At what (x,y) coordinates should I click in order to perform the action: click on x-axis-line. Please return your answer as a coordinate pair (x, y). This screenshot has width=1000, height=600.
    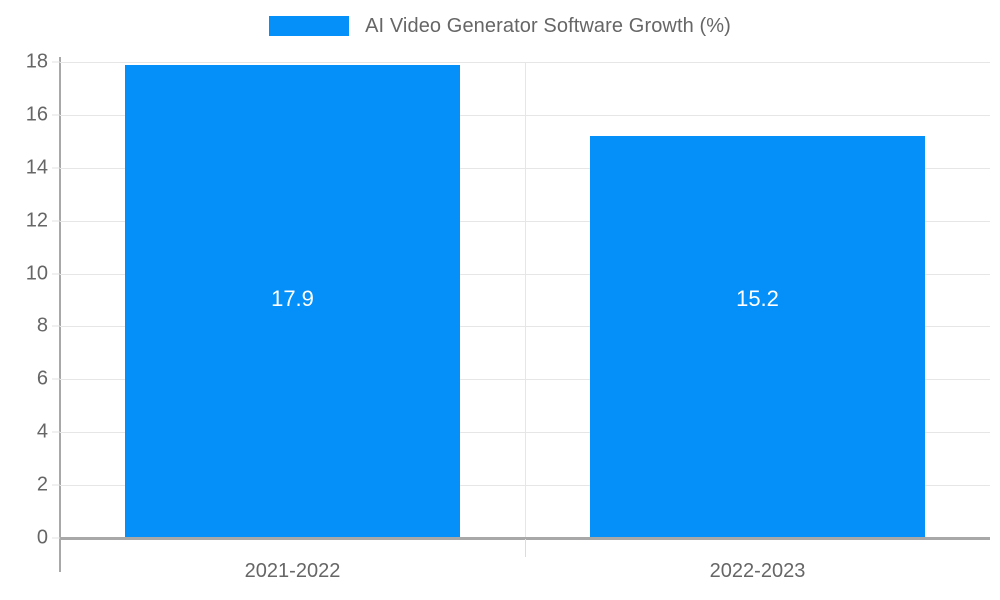
    Looking at the image, I should click on (525, 538).